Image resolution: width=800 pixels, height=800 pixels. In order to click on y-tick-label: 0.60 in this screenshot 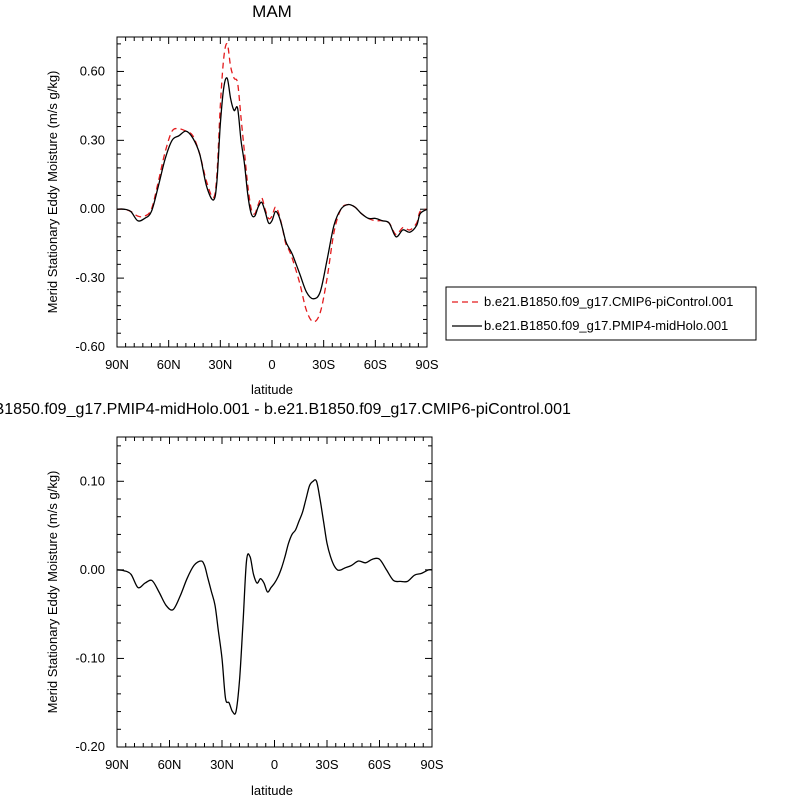, I will do `click(92, 70)`.